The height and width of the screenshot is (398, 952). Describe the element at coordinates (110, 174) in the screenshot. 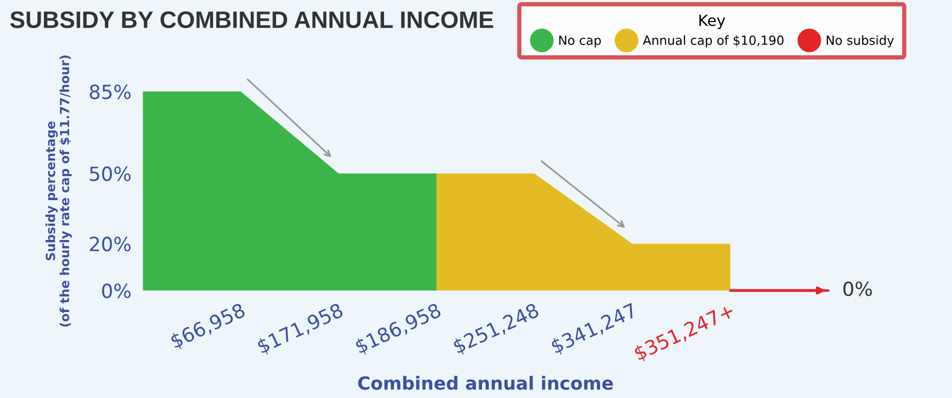

I see `y-tick-label: 50%` at that location.